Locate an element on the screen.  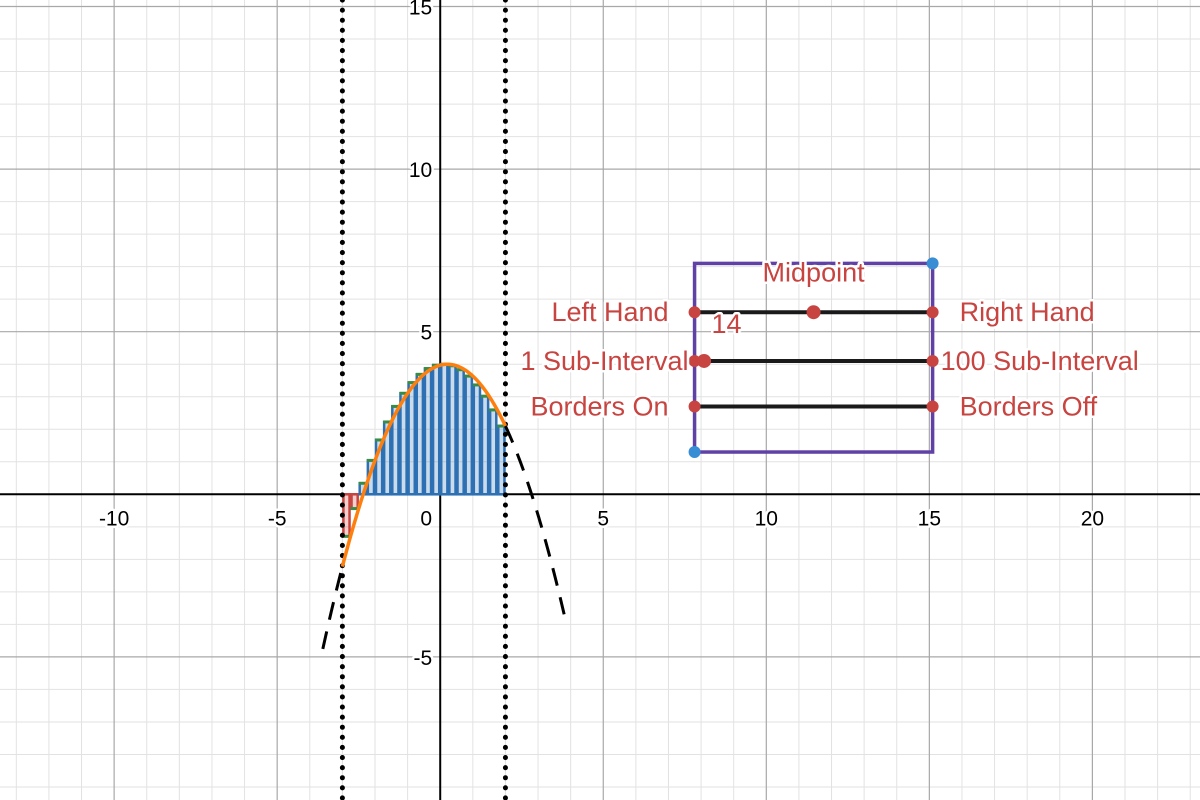
slider-left-label: Borders On is located at coordinates (600, 407).